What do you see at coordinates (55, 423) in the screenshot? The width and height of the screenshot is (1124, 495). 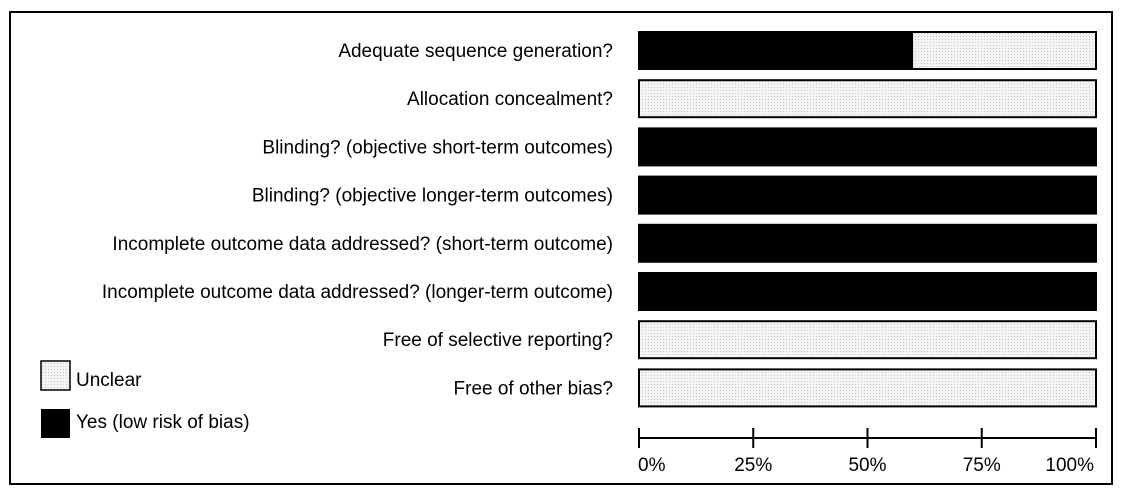 I see `legend-swatch-yes` at bounding box center [55, 423].